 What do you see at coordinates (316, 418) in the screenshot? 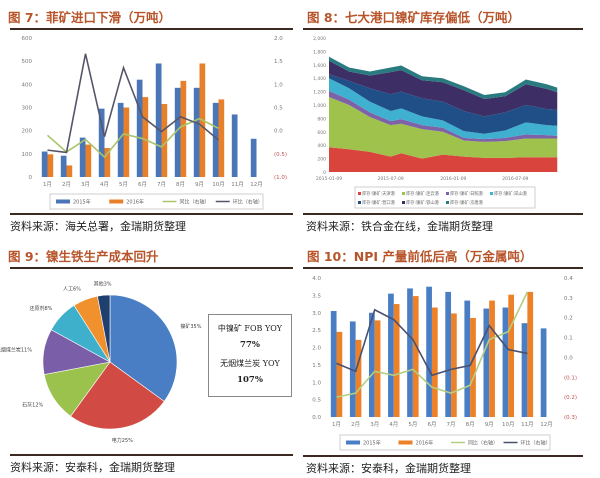
I see `y-tick-label: 0.0` at bounding box center [316, 418].